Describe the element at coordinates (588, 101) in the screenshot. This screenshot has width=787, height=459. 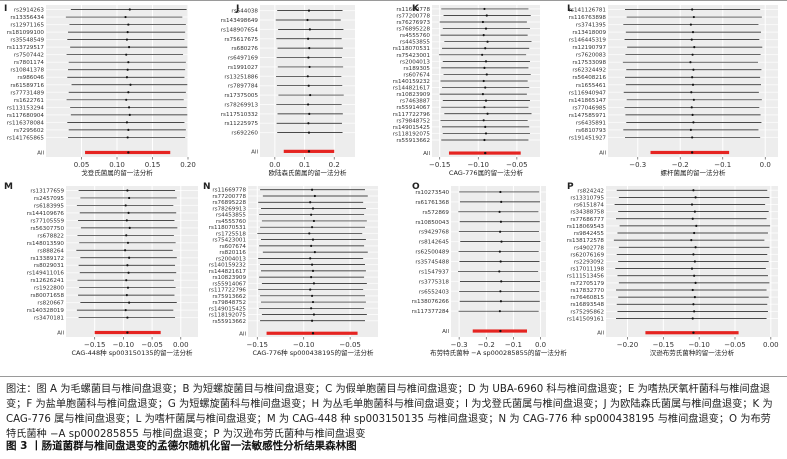
I see `snp-label: rs141865147` at that location.